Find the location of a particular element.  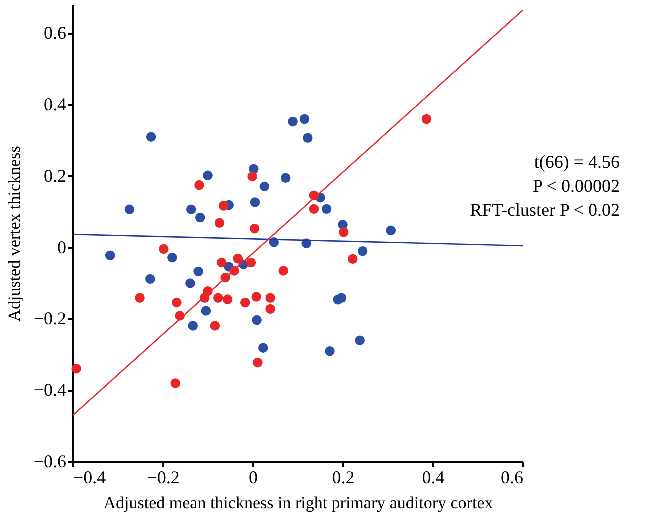

x-tick-label: −0.2 is located at coordinates (163, 478).